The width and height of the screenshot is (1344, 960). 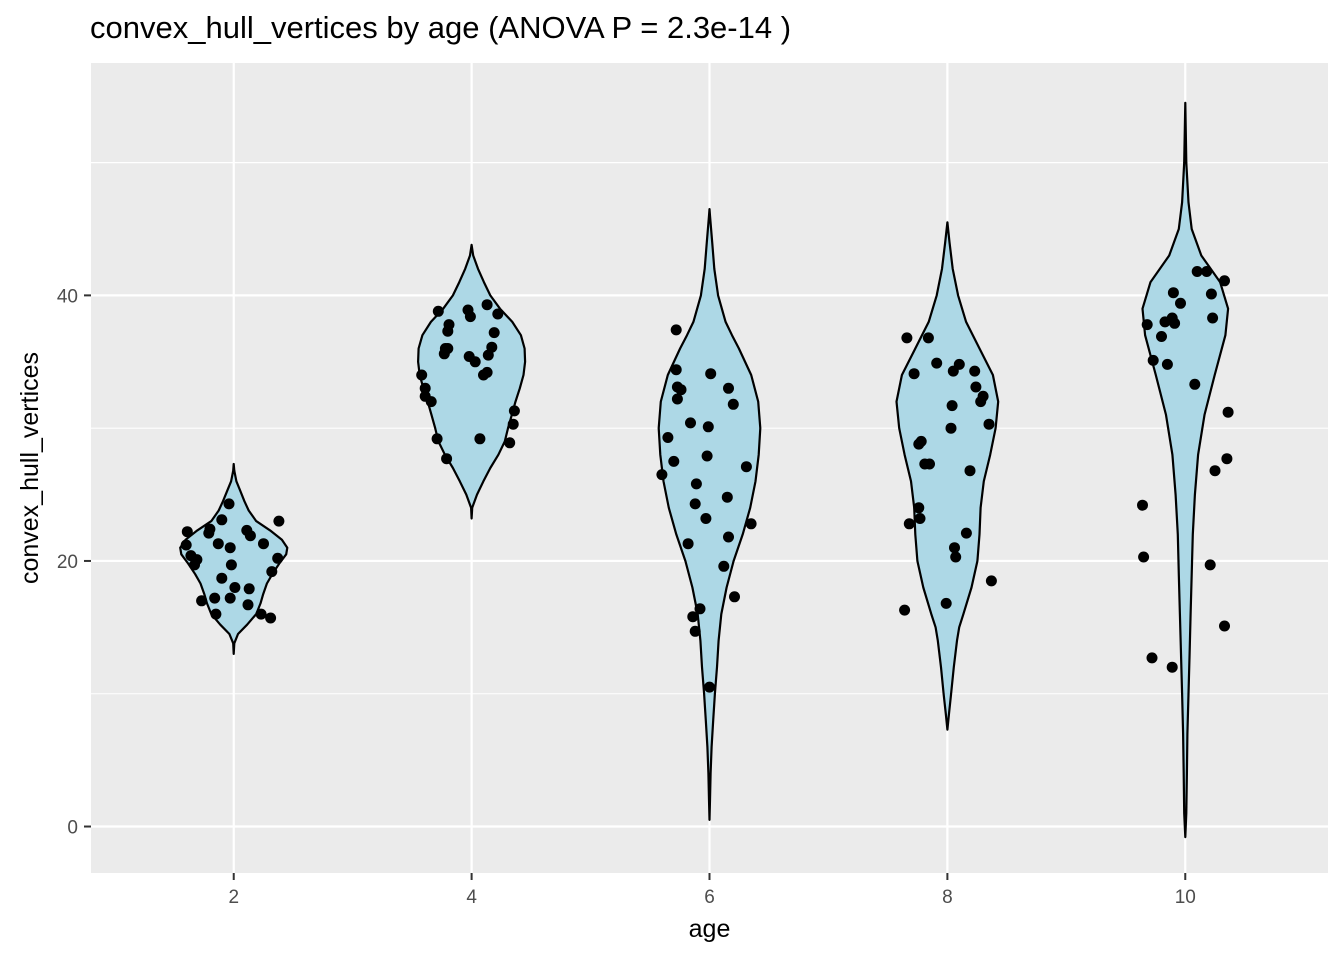 What do you see at coordinates (471, 897) in the screenshot?
I see `x-tick-label: 4` at bounding box center [471, 897].